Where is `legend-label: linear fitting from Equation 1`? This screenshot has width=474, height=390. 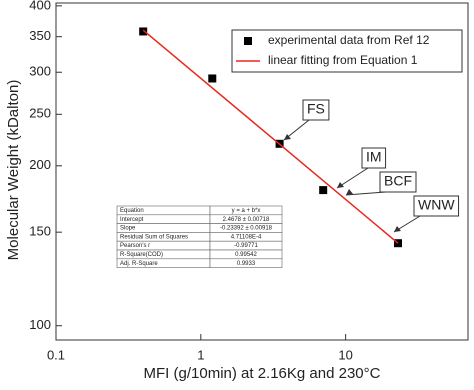 legend-label: linear fitting from Equation 1 is located at coordinates (343, 60).